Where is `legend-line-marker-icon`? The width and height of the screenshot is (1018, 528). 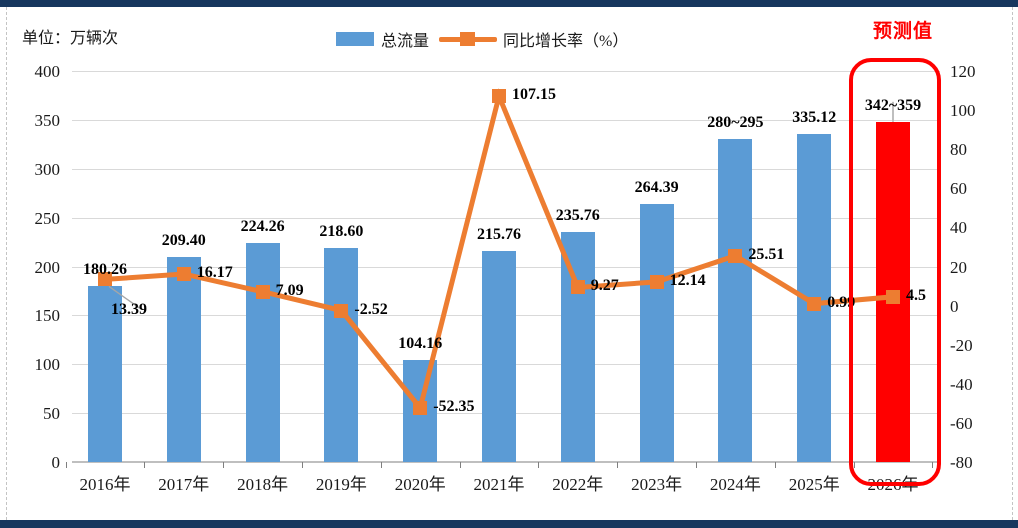
legend-line-marker-icon is located at coordinates (468, 39).